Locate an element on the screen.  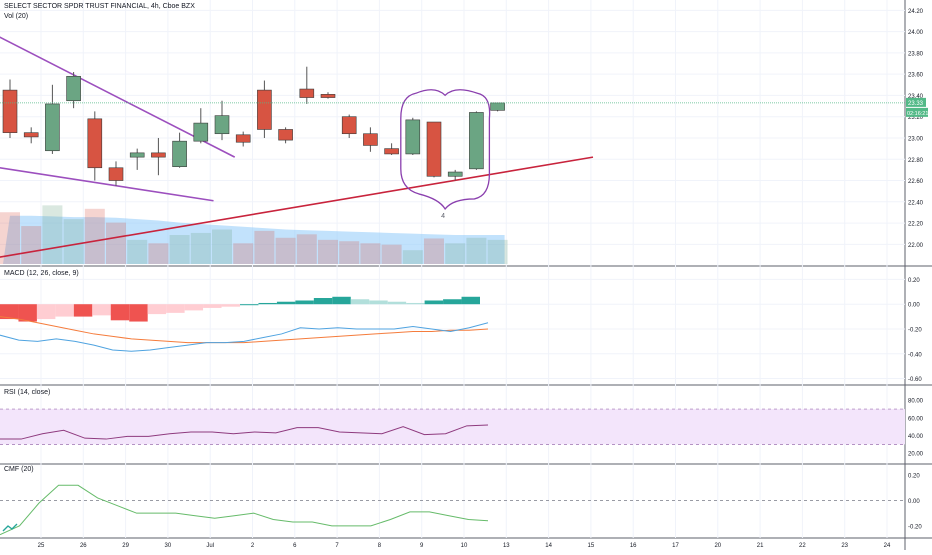
rsi-tick-label: 80.00 is located at coordinates (916, 402).